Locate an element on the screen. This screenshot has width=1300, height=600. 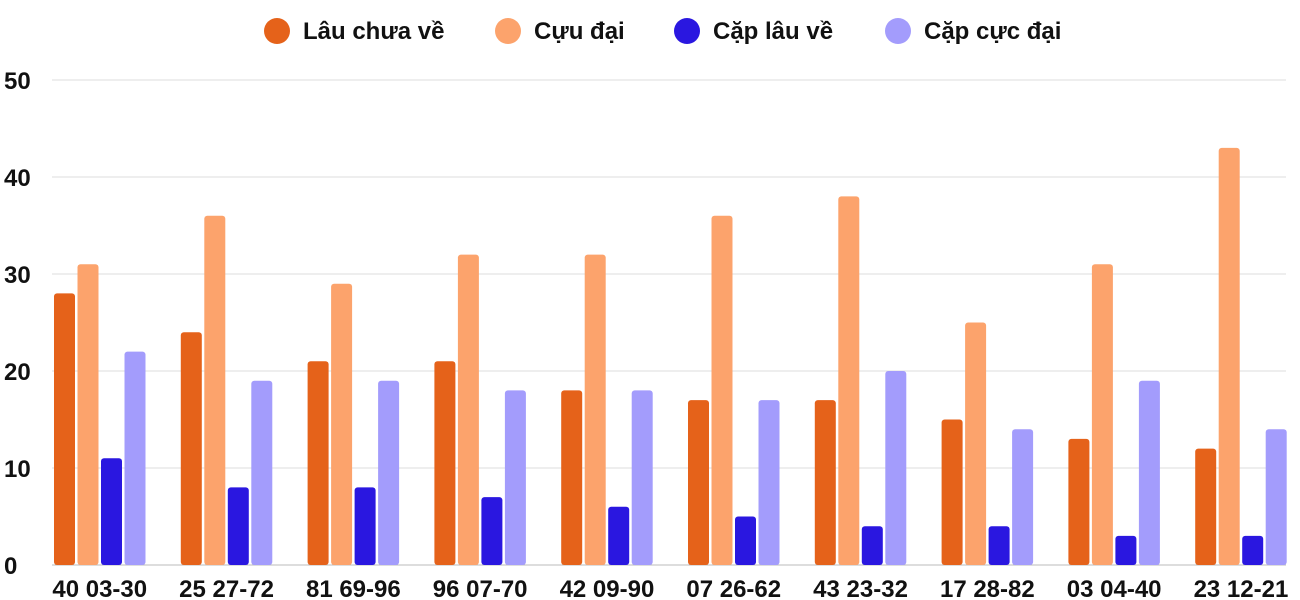
x-category-label: 25 27-72 is located at coordinates (226, 588).